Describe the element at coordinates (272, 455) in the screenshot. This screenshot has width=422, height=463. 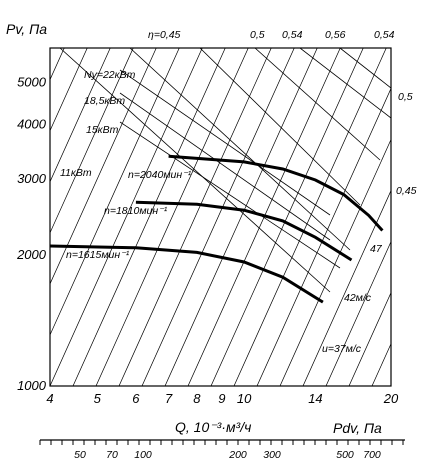
I see `secondary-tick-label: 300` at that location.